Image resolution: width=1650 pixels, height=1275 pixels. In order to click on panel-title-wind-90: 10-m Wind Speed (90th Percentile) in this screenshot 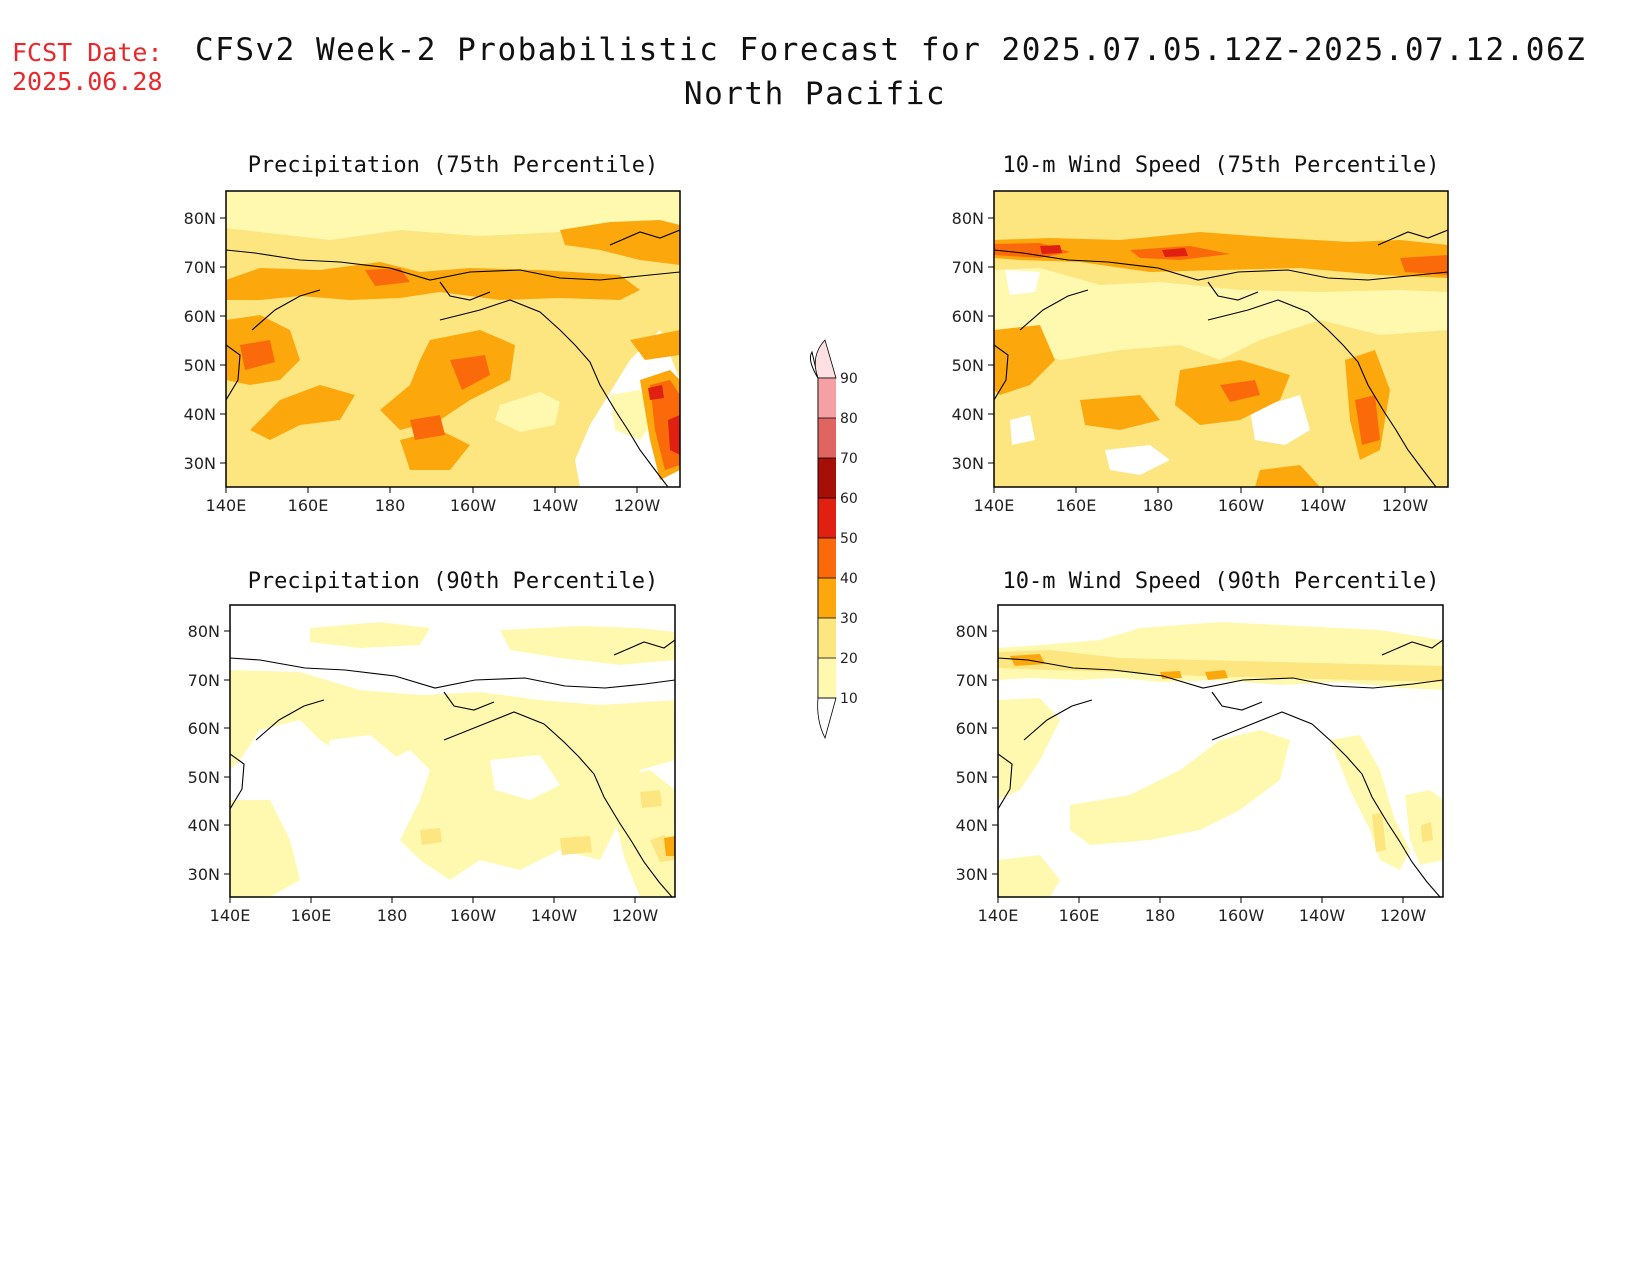, I will do `click(1220, 581)`.